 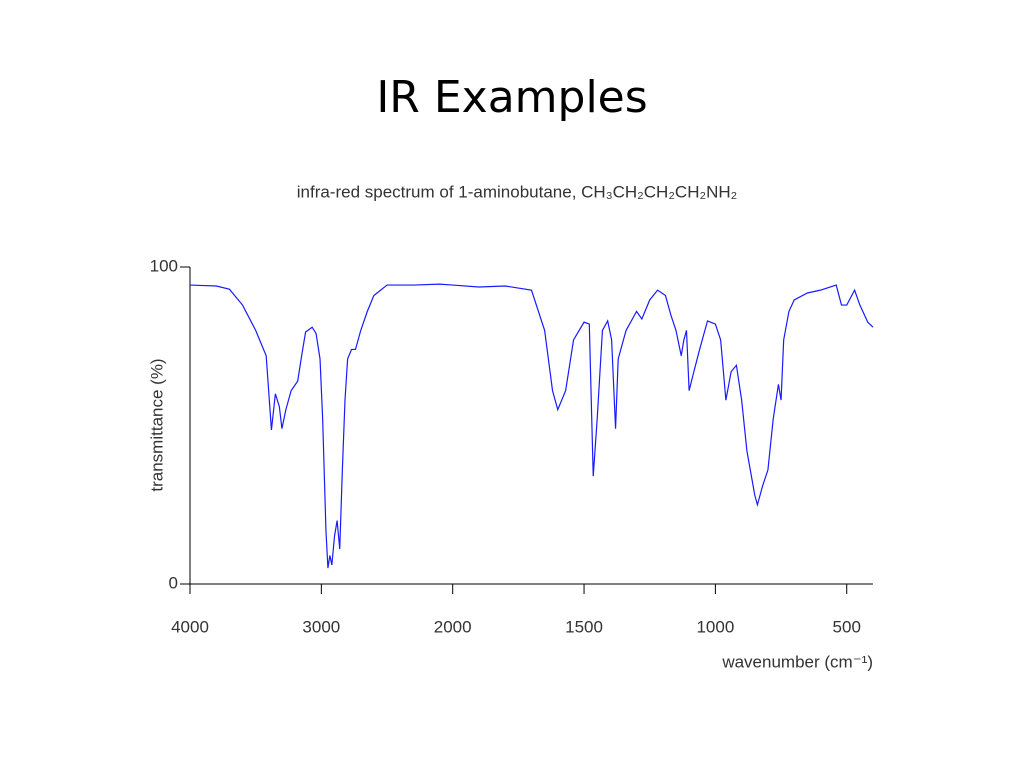 I want to click on x-tick-label: 1500, so click(x=584, y=626).